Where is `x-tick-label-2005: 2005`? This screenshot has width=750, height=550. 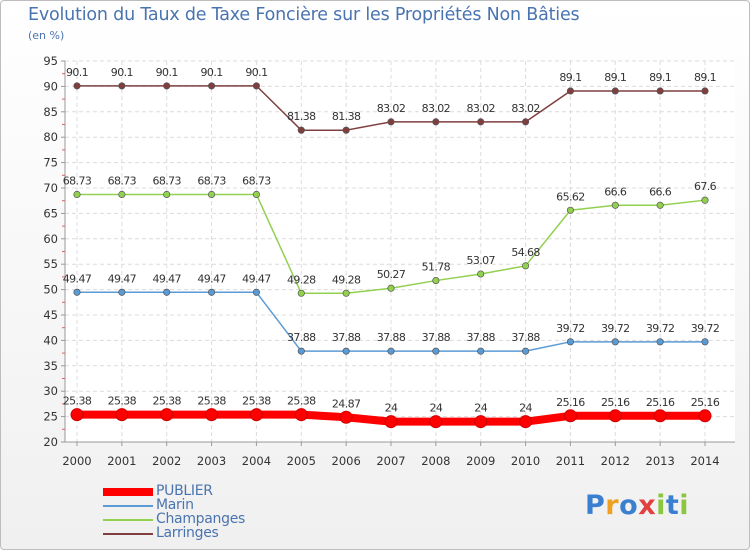 x-tick-label-2005: 2005 is located at coordinates (301, 461).